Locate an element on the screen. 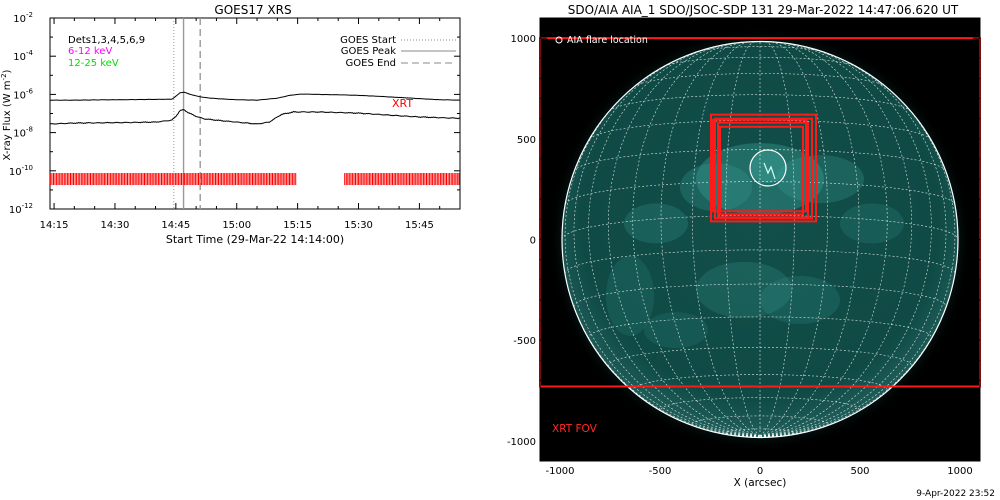 This screenshot has width=1000, height=500. flare-legend-marker is located at coordinates (559, 40).